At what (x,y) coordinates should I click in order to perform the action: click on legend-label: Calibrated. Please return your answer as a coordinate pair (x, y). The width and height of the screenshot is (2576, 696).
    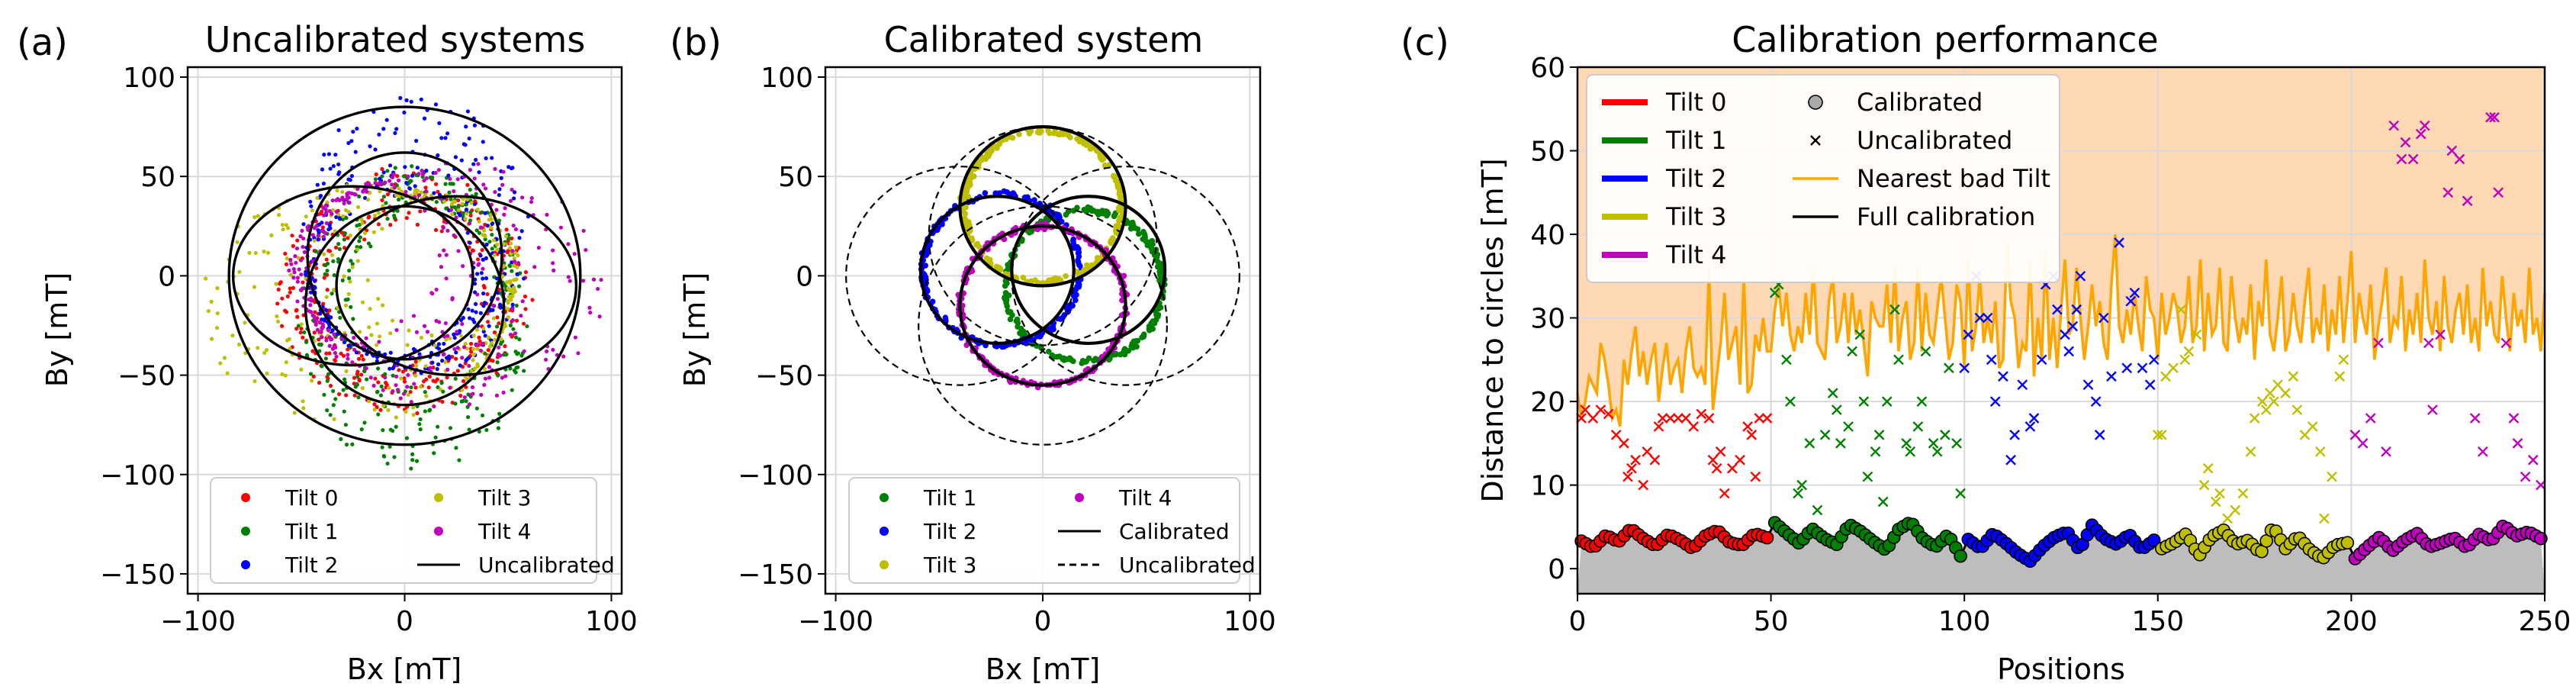
    Looking at the image, I should click on (1174, 531).